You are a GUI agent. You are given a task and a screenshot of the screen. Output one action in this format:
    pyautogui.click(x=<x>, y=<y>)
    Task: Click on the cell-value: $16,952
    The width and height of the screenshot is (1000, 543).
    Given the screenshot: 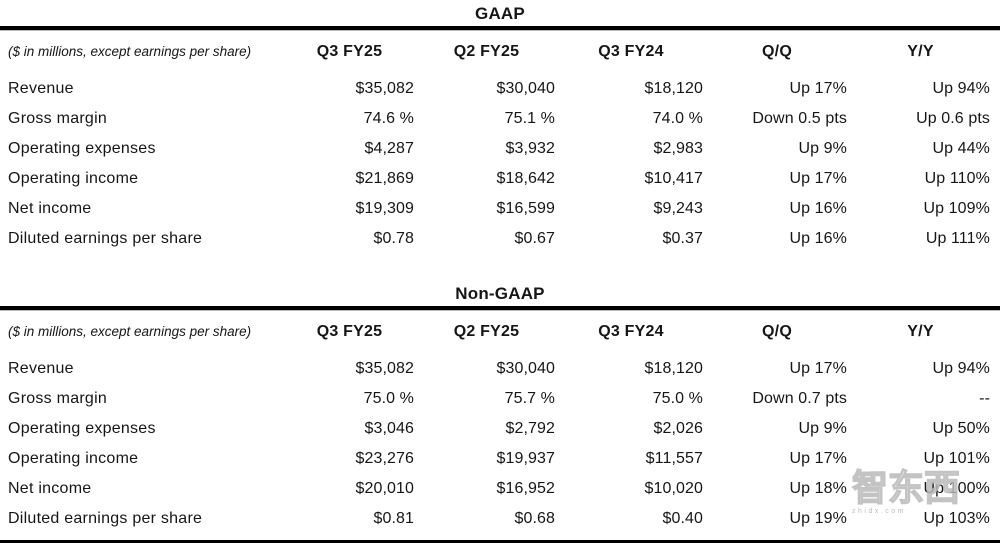 What is the action you would take?
    pyautogui.click(x=525, y=488)
    